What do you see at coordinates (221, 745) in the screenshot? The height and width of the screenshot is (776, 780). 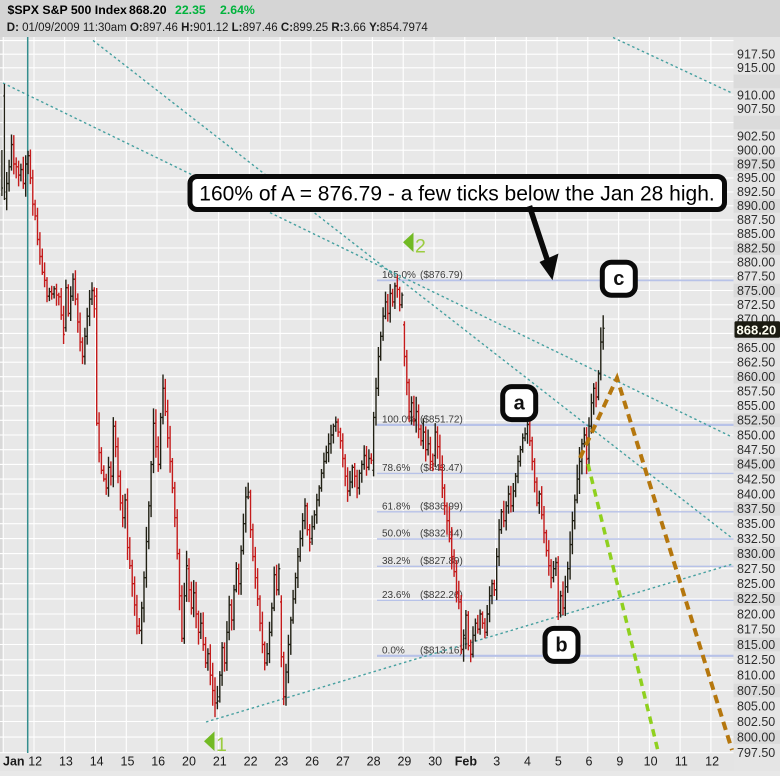 I see `svg-text: 1` at bounding box center [221, 745].